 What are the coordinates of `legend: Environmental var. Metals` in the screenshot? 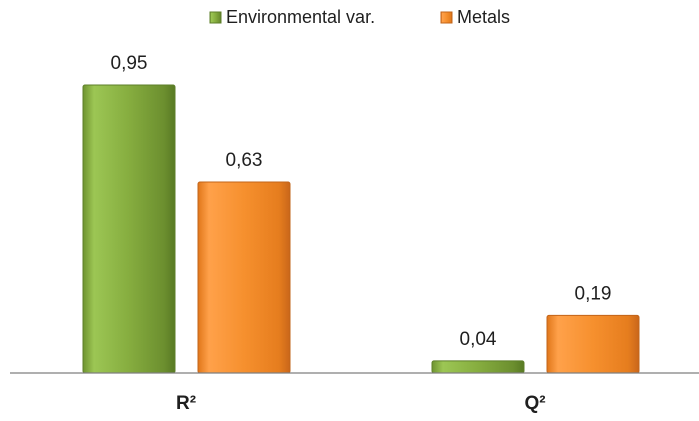 It's located at (359, 17).